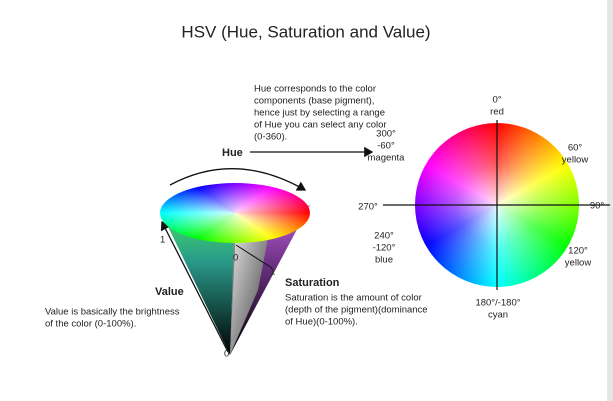 Image resolution: width=613 pixels, height=401 pixels. I want to click on wheel-label: cyan, so click(498, 315).